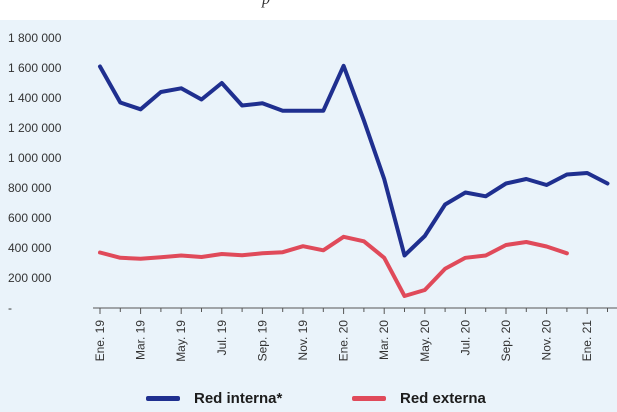  What do you see at coordinates (30, 278) in the screenshot?
I see `y-tick-label: 200 000` at bounding box center [30, 278].